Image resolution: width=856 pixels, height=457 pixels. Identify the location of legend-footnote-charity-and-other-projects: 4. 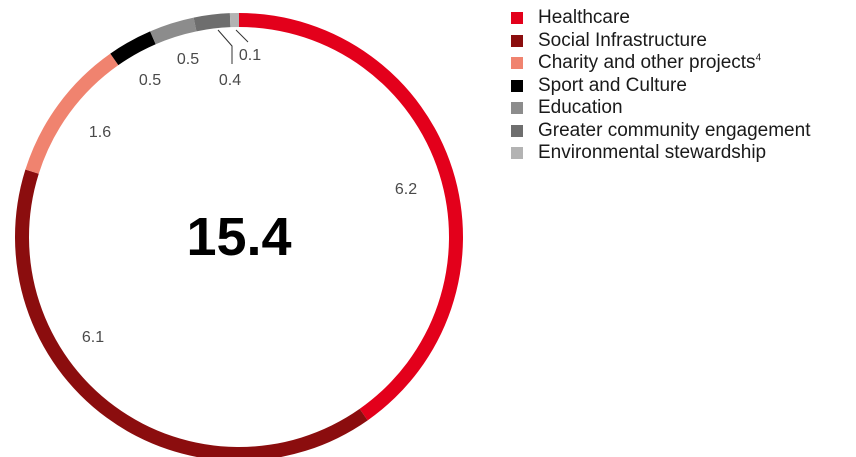
(758, 58).